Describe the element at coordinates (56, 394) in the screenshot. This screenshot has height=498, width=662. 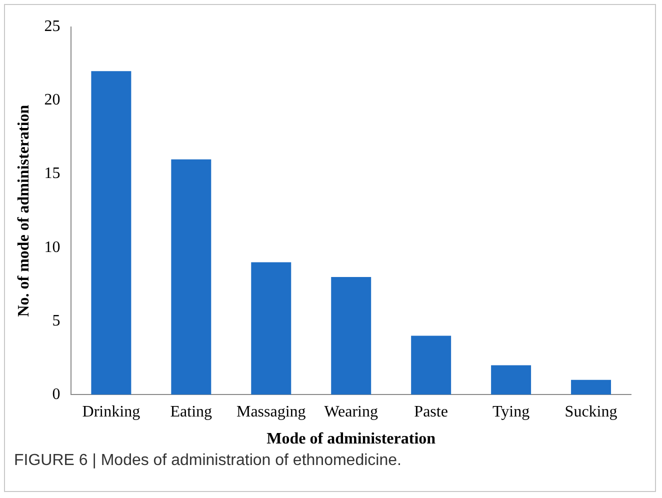
I see `y-tick-label: 0` at that location.